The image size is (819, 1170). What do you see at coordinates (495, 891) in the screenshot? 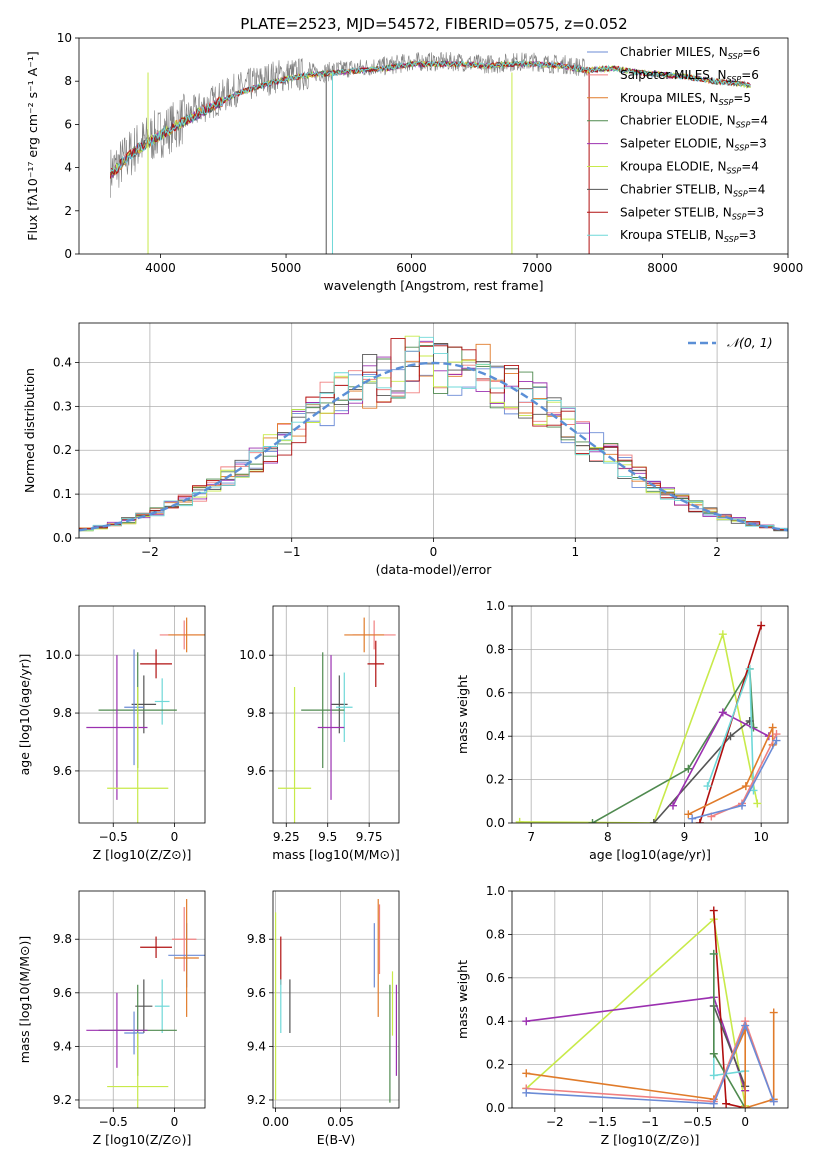
I see `y-tick-label: 1.0` at bounding box center [495, 891].